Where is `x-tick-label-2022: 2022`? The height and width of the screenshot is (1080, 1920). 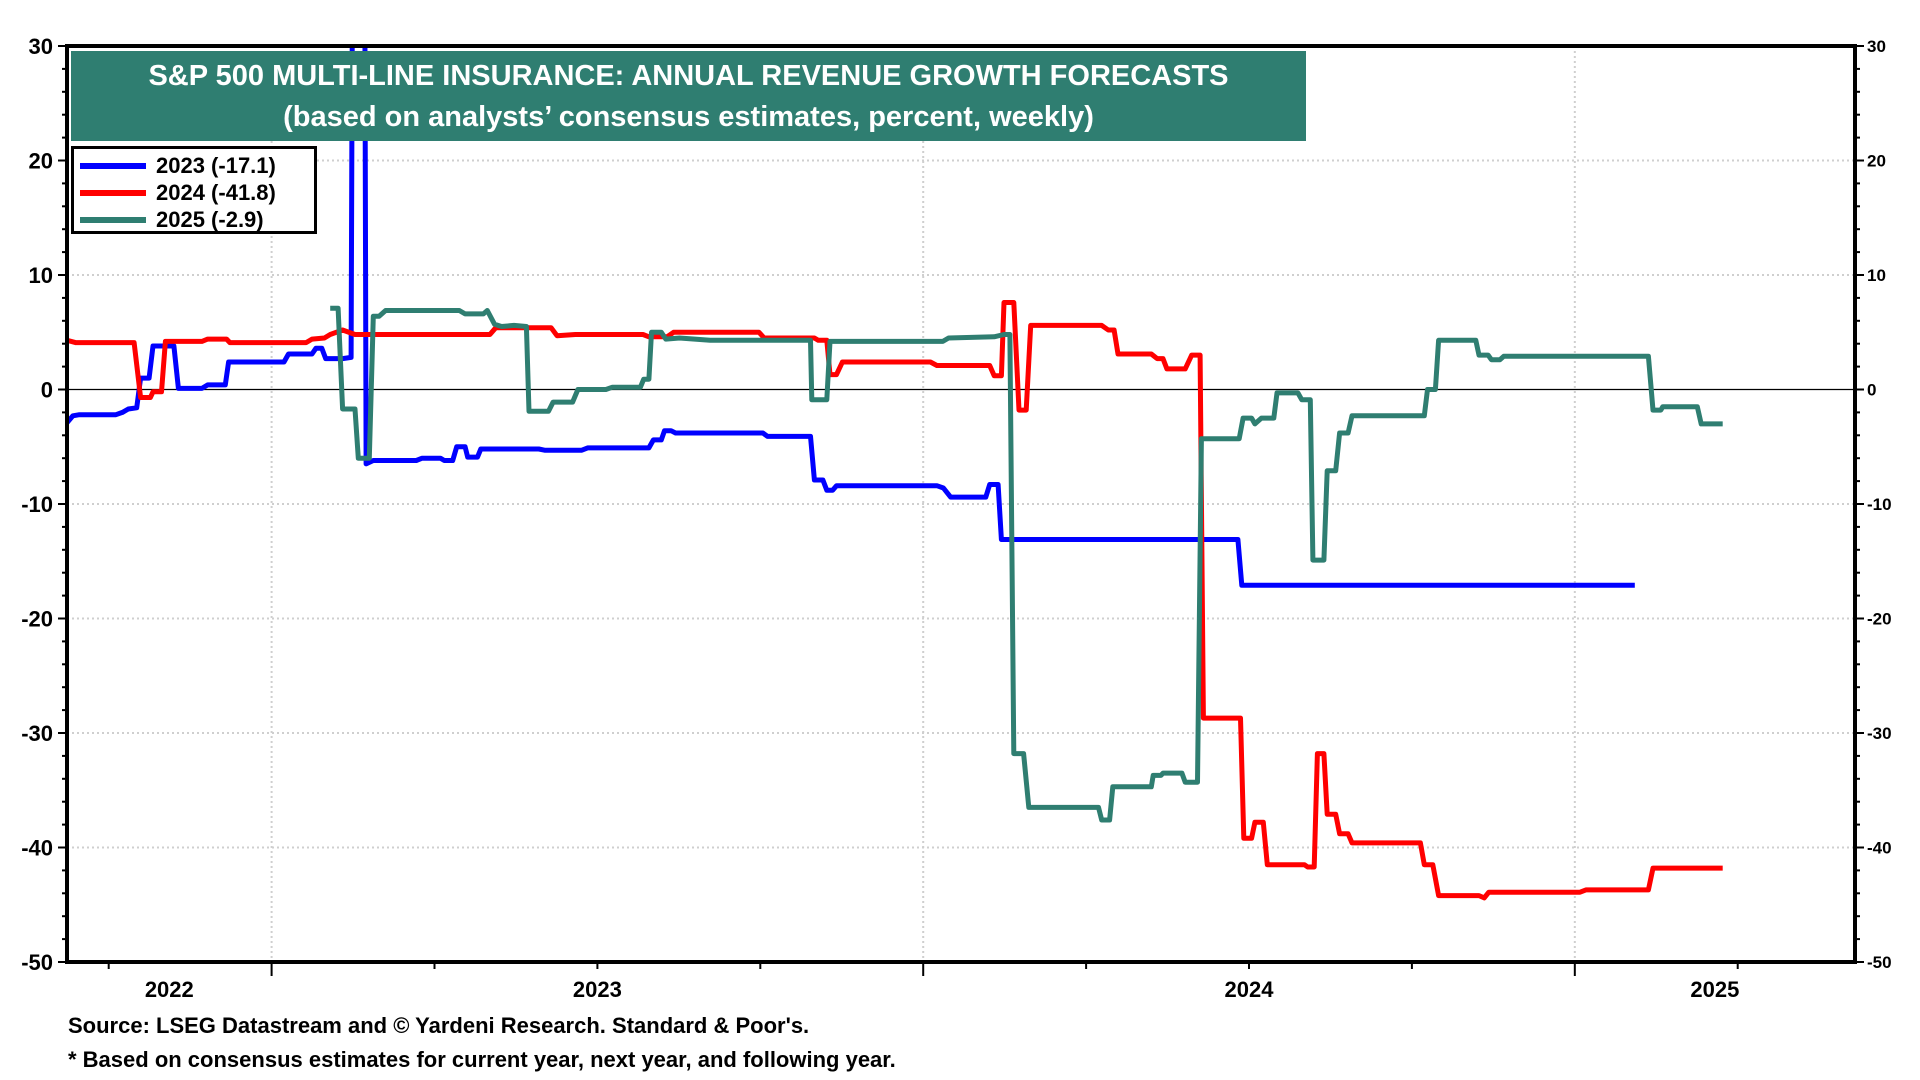 x-tick-label-2022: 2022 is located at coordinates (169, 989).